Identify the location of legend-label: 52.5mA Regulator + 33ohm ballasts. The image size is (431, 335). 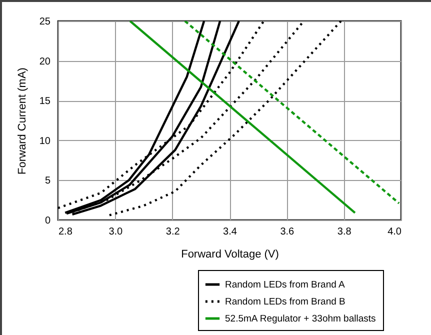
(300, 319).